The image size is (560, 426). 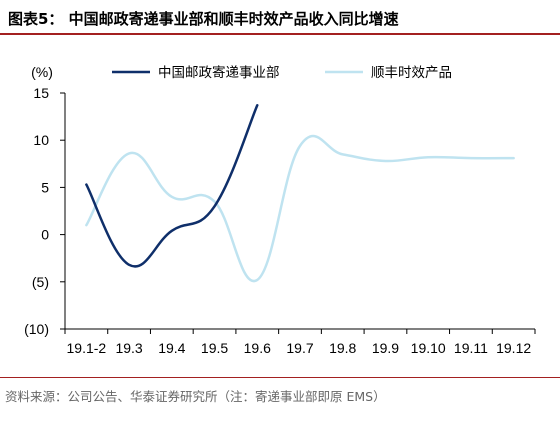 I want to click on header: 图表5： 中国邮政寄递事业部和顺丰时效产品收入同比增速, so click(x=280, y=17).